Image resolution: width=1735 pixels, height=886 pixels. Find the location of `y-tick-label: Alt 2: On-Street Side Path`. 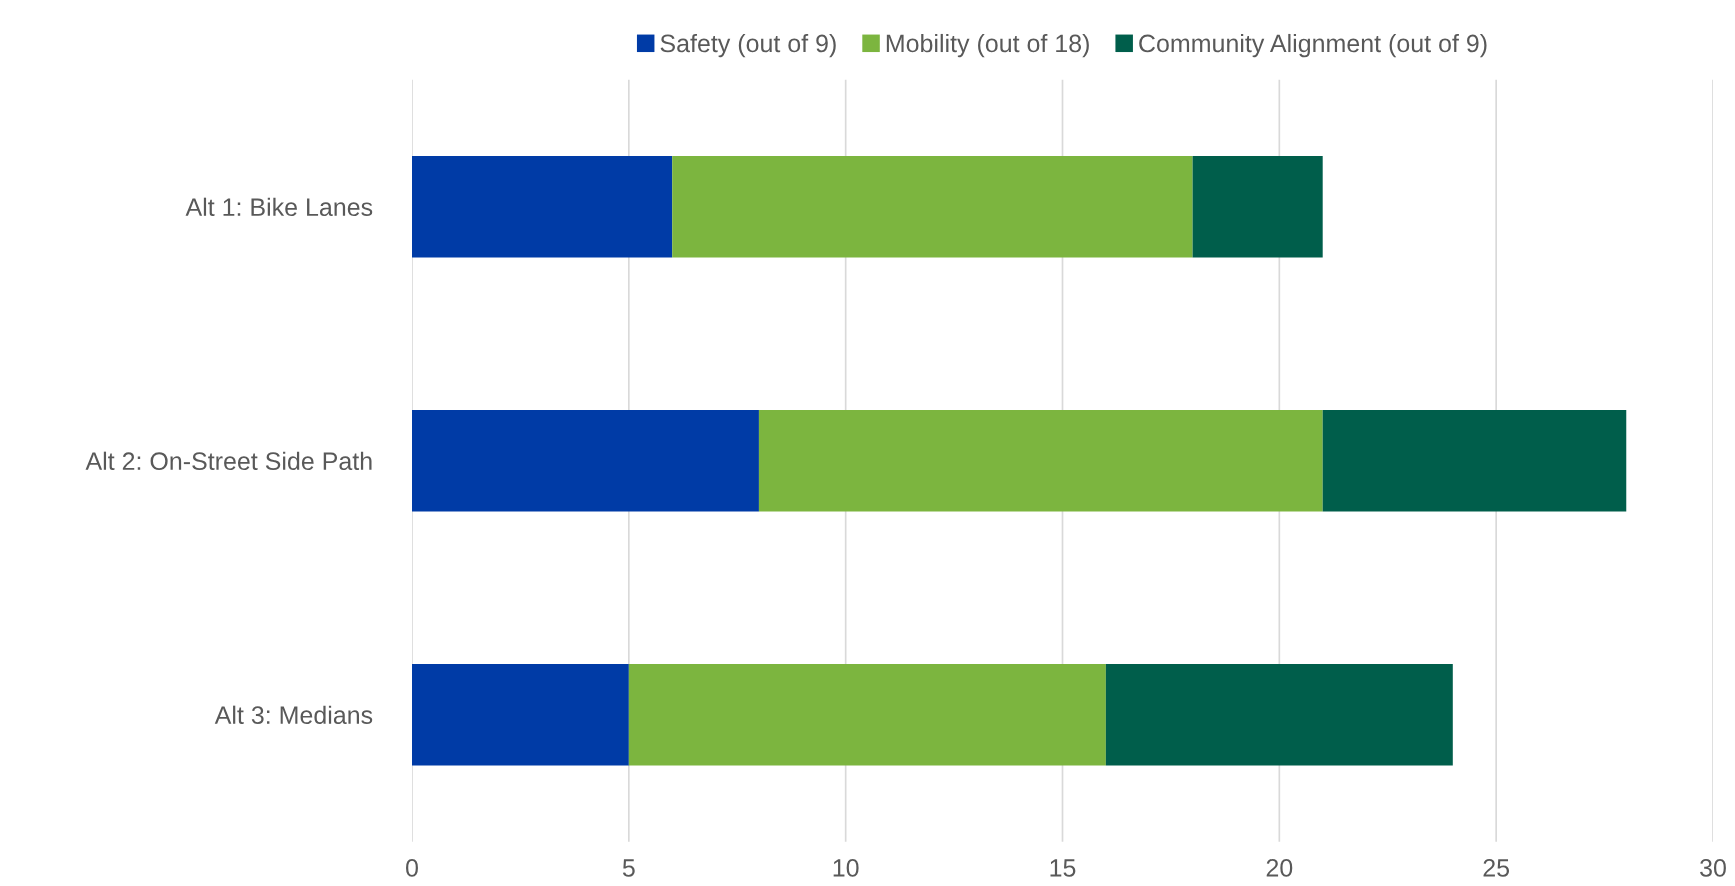

y-tick-label: Alt 2: On-Street Side Path is located at coordinates (228, 461).